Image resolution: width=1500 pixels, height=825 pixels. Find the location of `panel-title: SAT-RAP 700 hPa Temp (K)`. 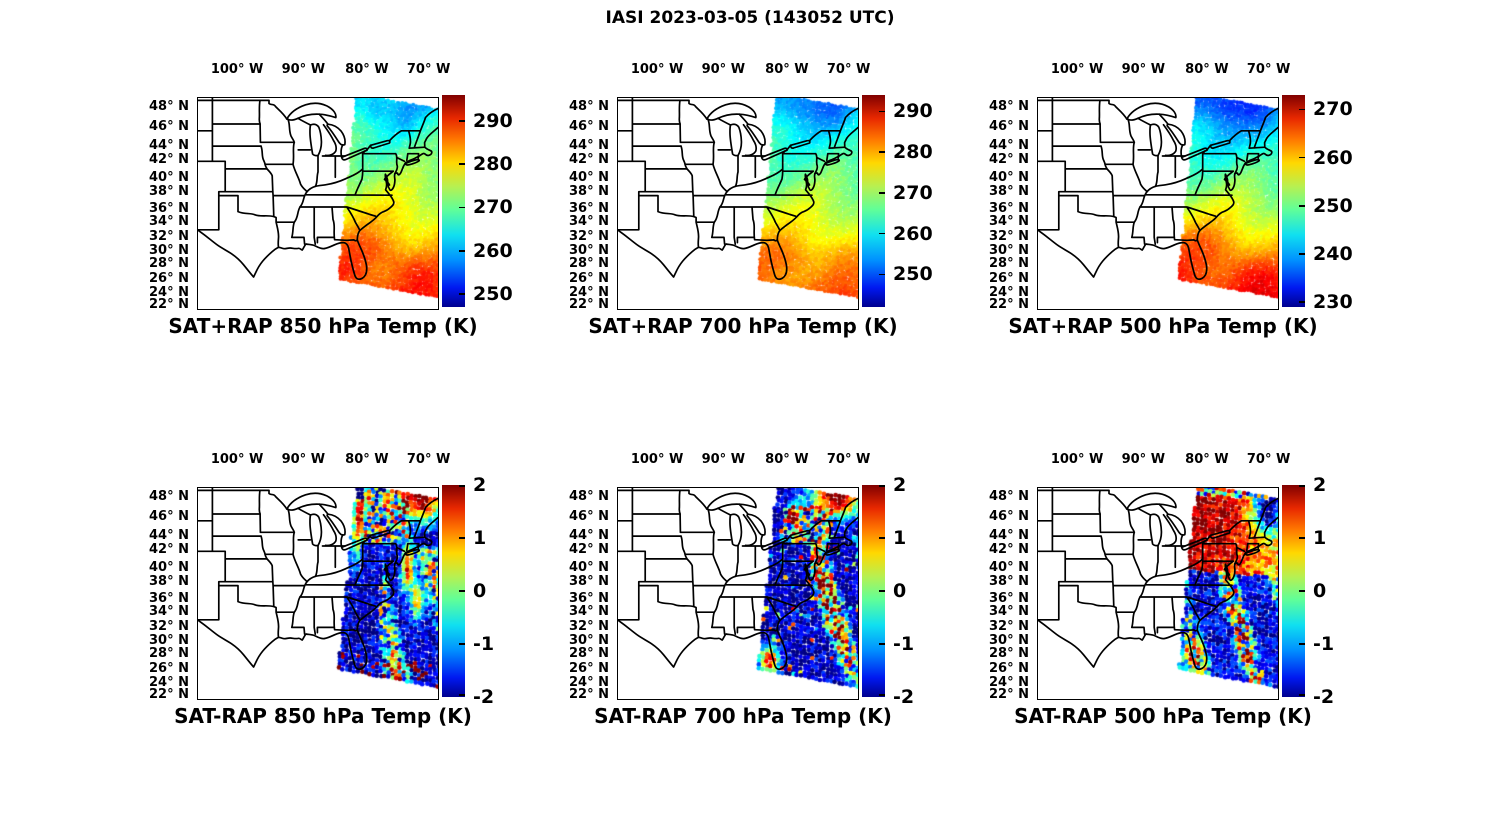

panel-title: SAT-RAP 700 hPa Temp (K) is located at coordinates (743, 716).